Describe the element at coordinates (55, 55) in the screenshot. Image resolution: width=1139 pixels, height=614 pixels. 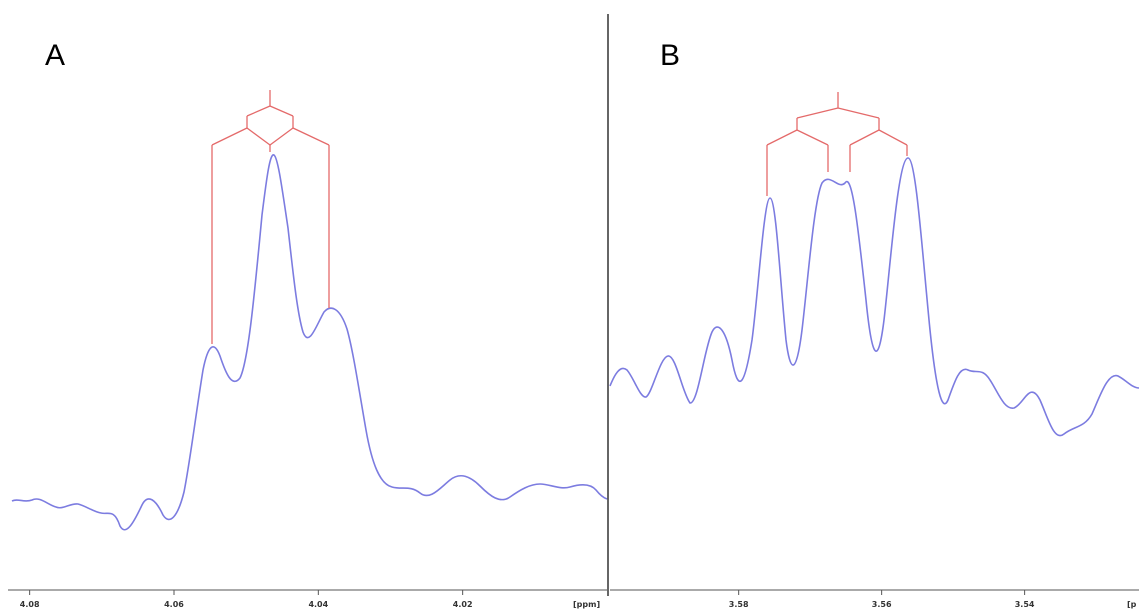
I see `panel-a-label: A` at that location.